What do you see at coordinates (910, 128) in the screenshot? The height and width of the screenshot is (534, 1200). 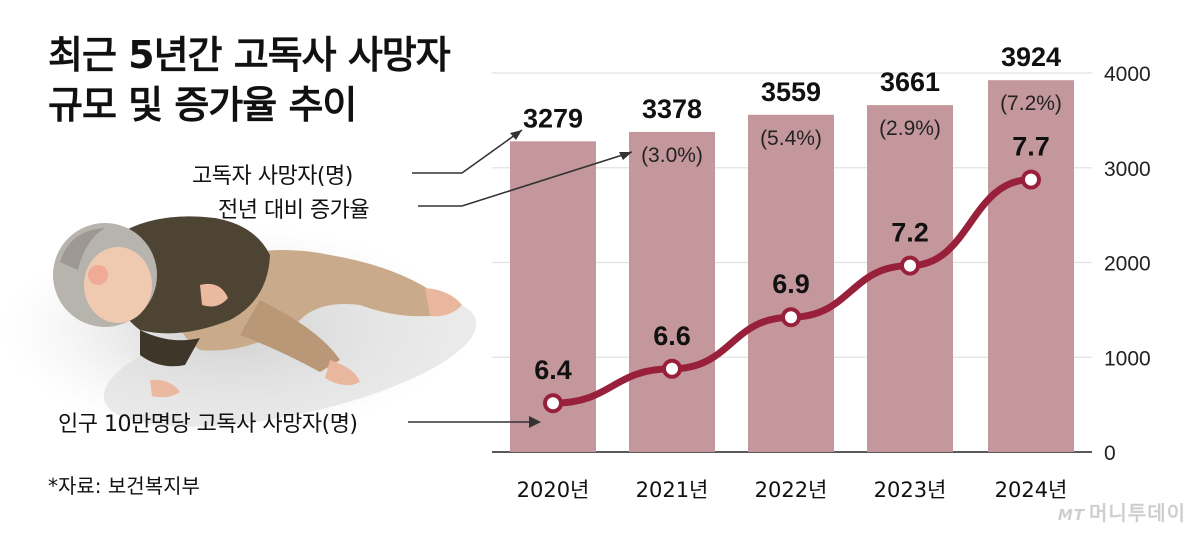 I see `growth-rate-label: (2.9%)` at bounding box center [910, 128].